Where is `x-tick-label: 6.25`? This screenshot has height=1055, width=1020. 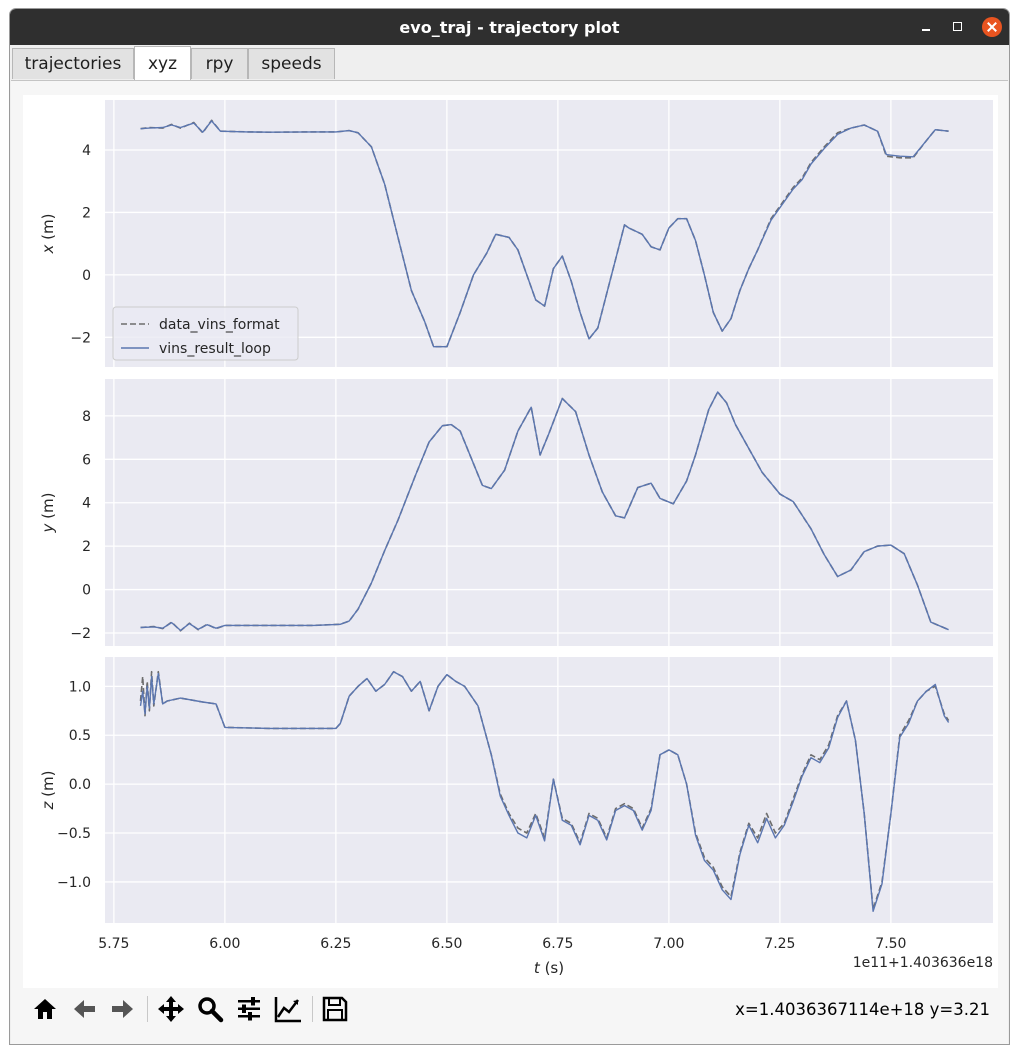
x-tick-label: 6.25 is located at coordinates (335, 944).